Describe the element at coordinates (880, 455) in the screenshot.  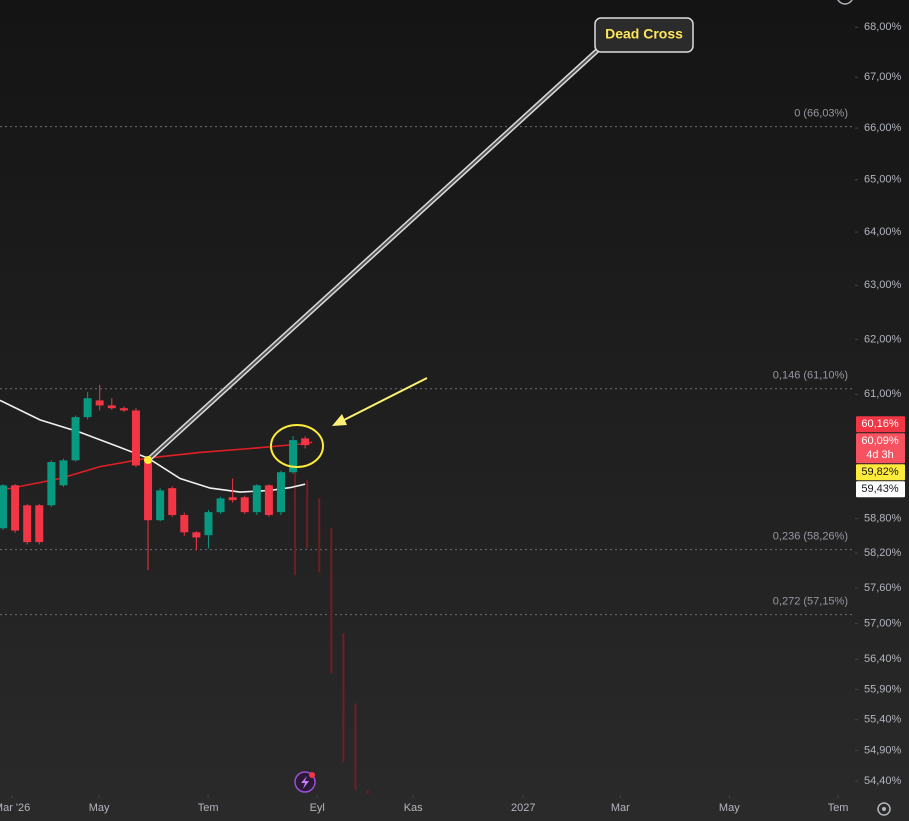
I see `price-countdown: 4d 3h` at that location.